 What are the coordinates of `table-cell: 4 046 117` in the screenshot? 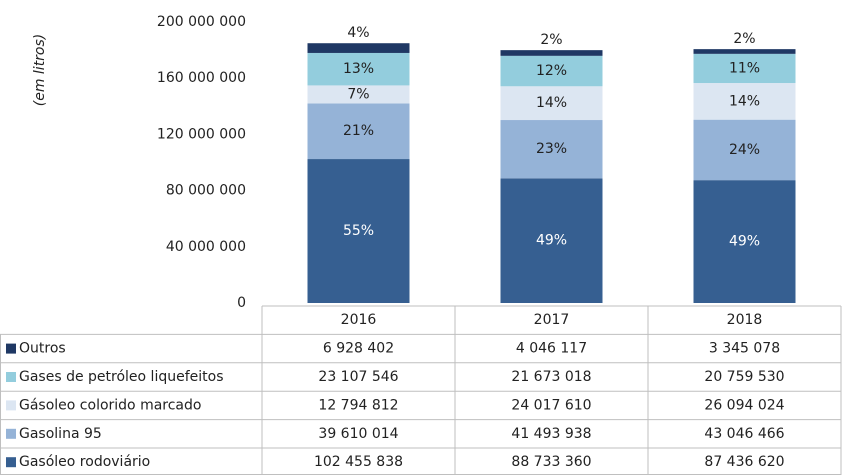 It's located at (551, 349).